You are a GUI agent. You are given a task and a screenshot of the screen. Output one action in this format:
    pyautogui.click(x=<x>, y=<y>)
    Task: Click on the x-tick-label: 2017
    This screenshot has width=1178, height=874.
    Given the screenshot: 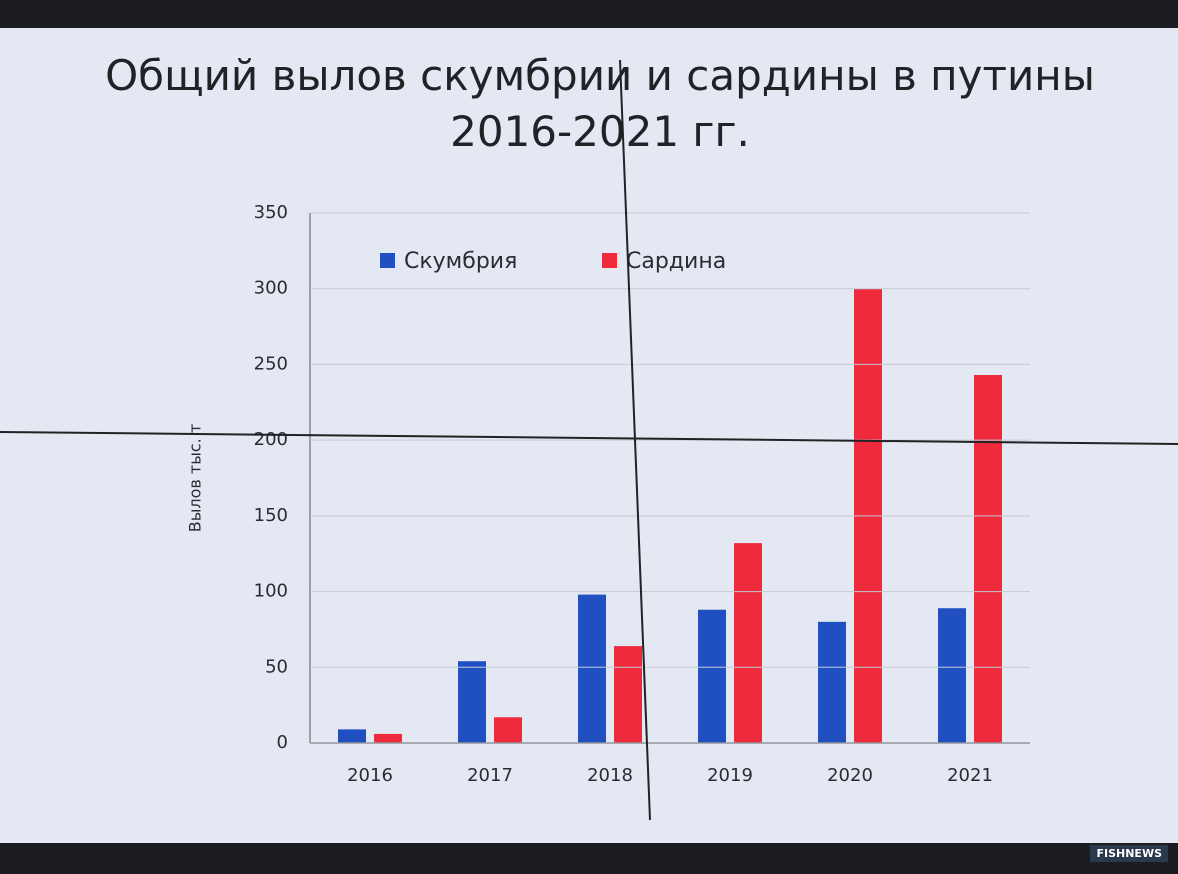 What is the action you would take?
    pyautogui.click(x=490, y=775)
    